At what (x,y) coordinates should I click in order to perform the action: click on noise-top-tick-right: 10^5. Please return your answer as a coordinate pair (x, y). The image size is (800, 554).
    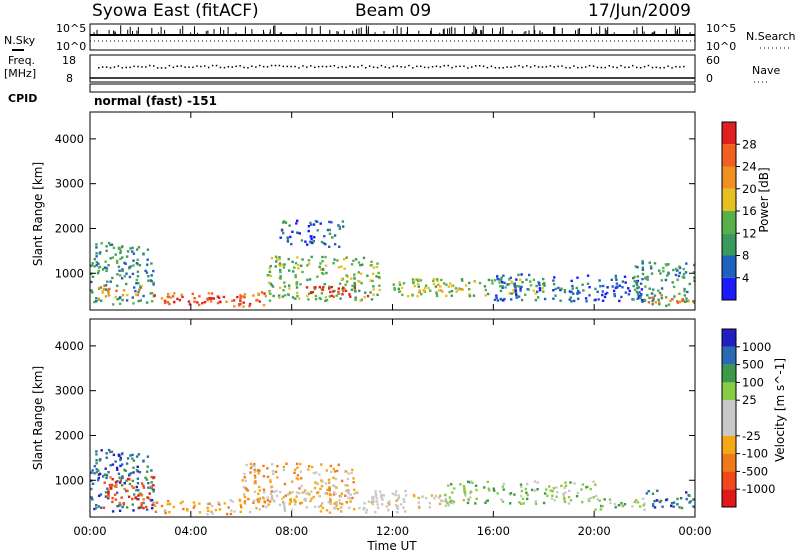
    Looking at the image, I should click on (721, 28).